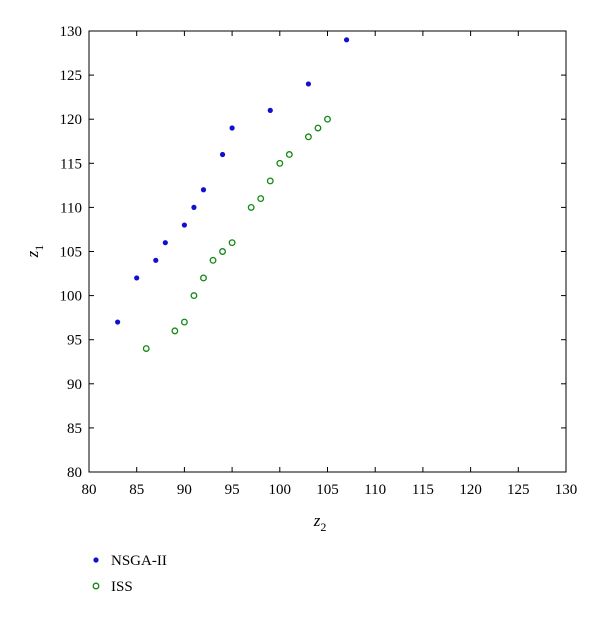 This screenshot has width=600, height=618. I want to click on x-tick-label: 95, so click(232, 490).